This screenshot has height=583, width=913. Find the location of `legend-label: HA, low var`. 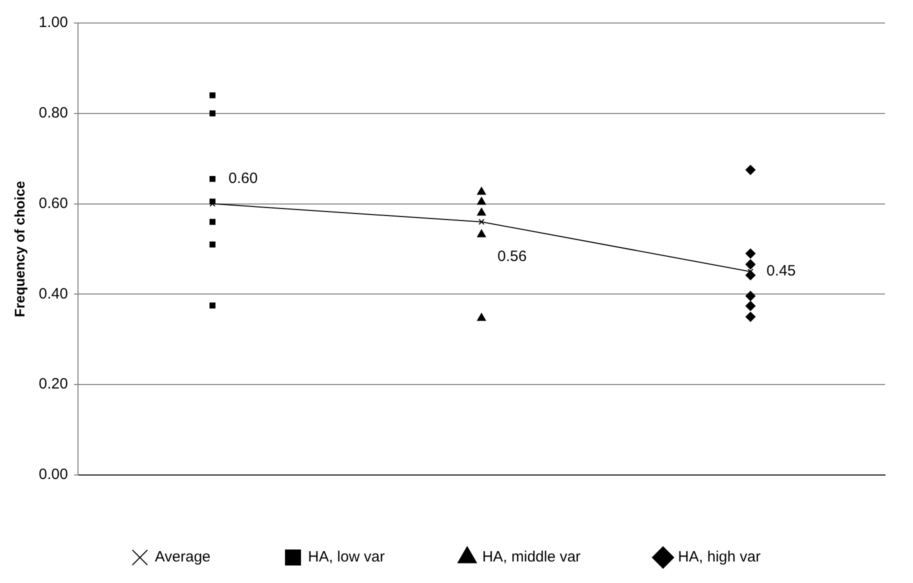

legend-label: HA, low var is located at coordinates (346, 557).